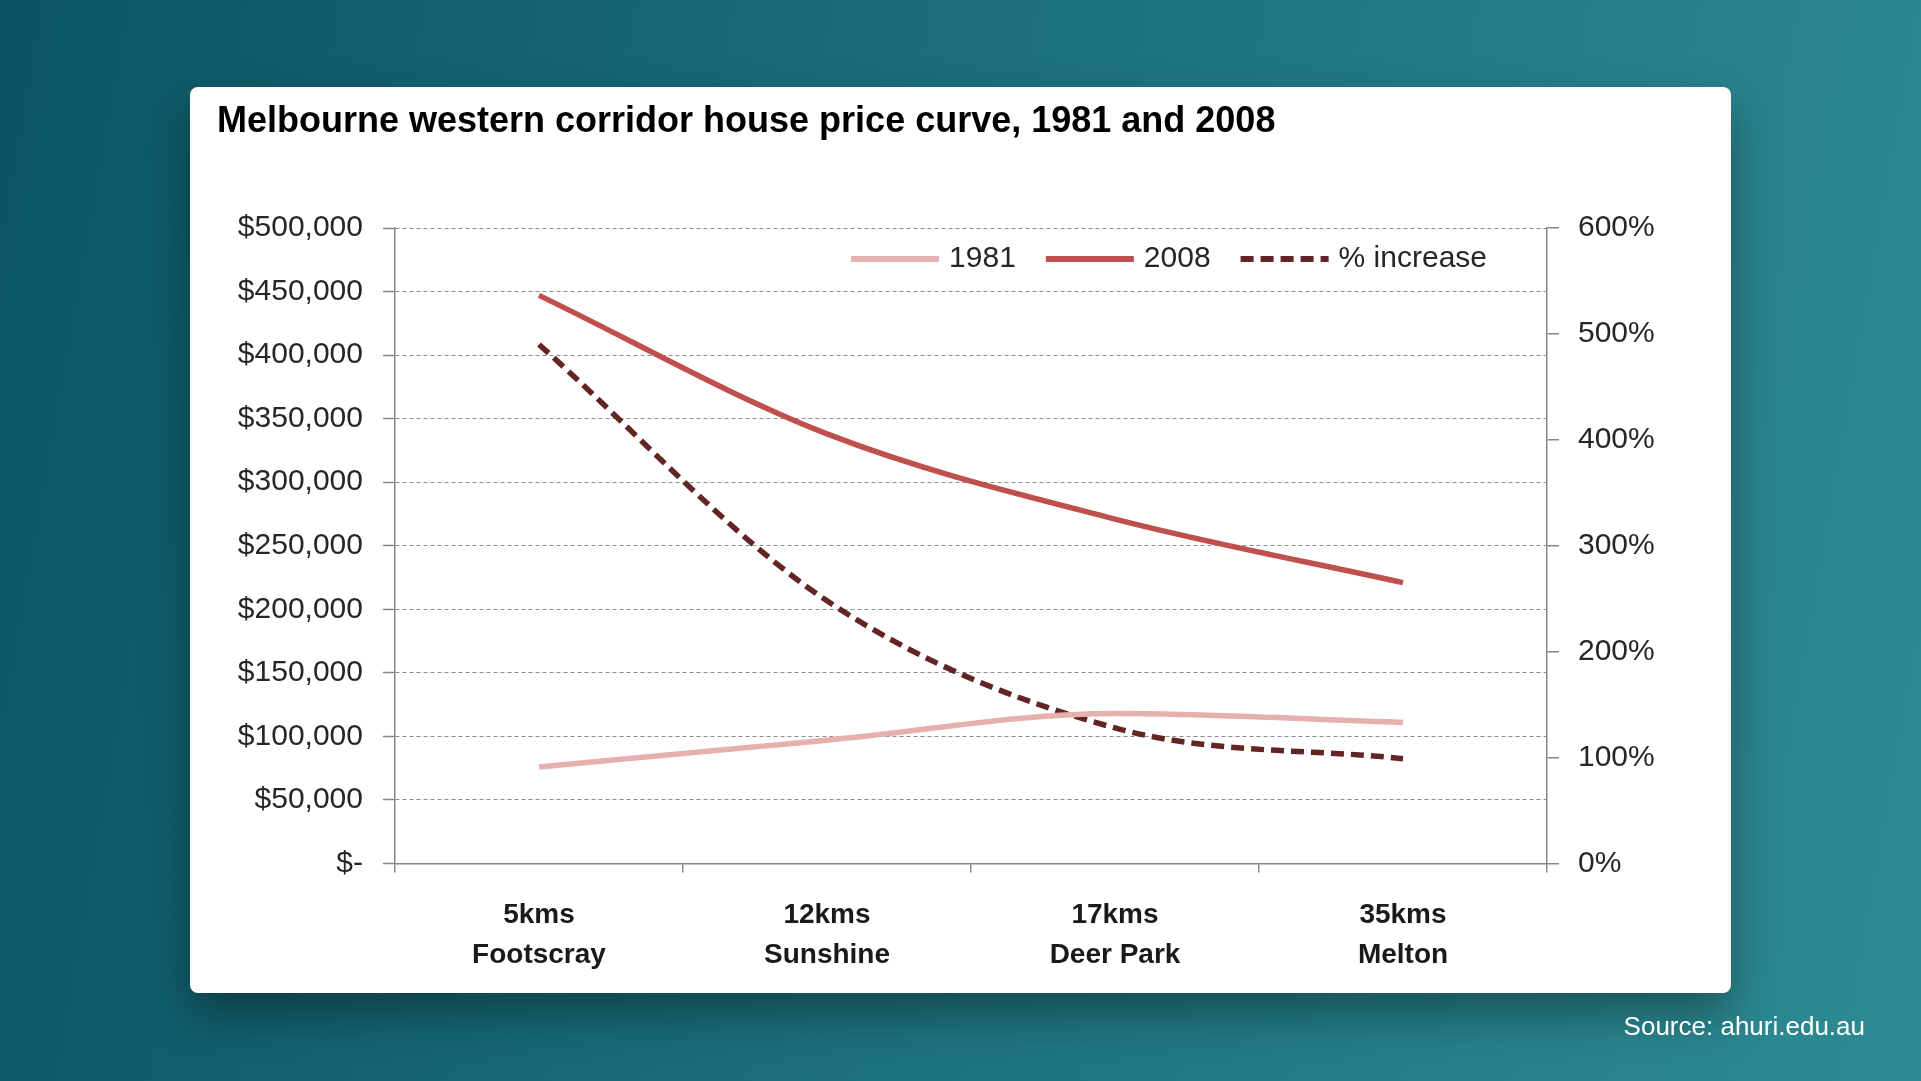 This screenshot has height=1081, width=1921. What do you see at coordinates (1403, 933) in the screenshot?
I see `x-tick-label: 35kms Melton` at bounding box center [1403, 933].